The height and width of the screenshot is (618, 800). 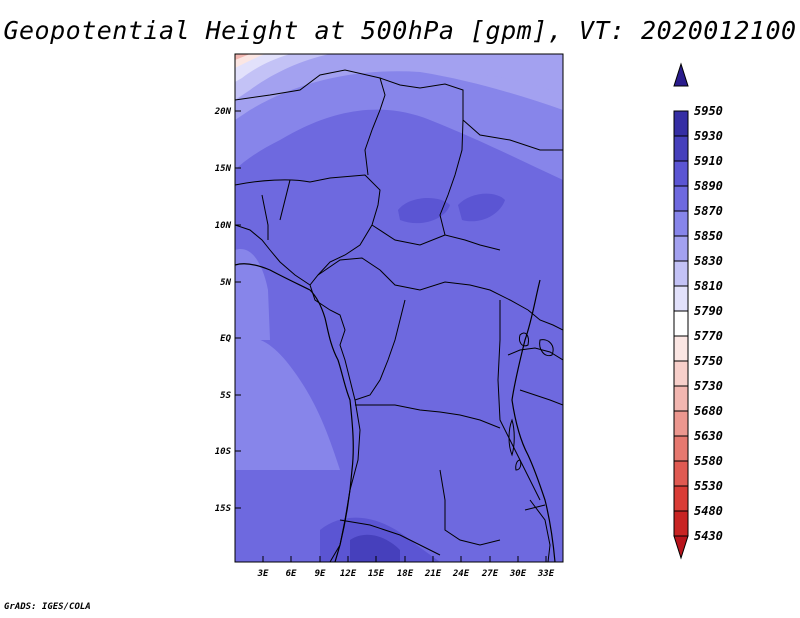 I want to click on latitude-axis: 20N 15N 10N 5N EQ 5S 10S 15S, so click(x=227, y=310).